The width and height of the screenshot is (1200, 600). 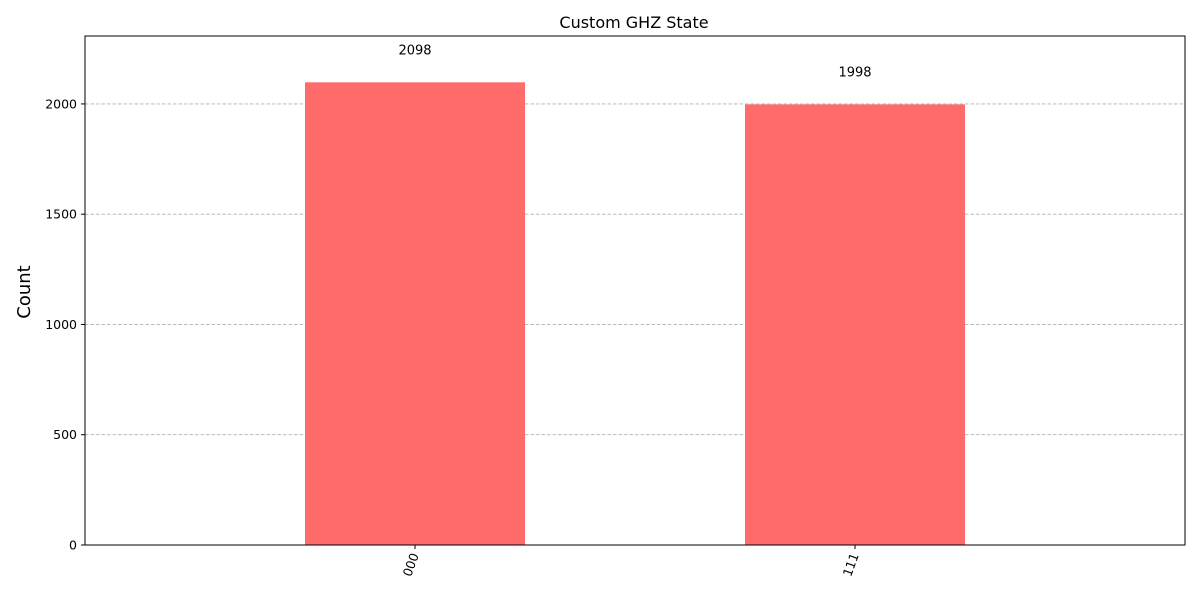 I want to click on y-axis-ticks: 0 500 1000 1500 2000, so click(x=65, y=324).